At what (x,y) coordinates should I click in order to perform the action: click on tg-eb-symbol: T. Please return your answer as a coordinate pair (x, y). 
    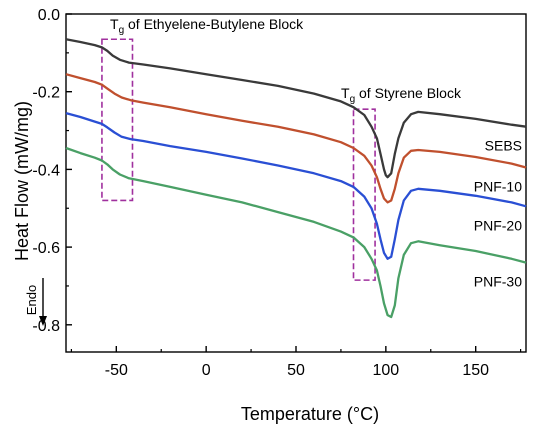
    Looking at the image, I should click on (114, 24).